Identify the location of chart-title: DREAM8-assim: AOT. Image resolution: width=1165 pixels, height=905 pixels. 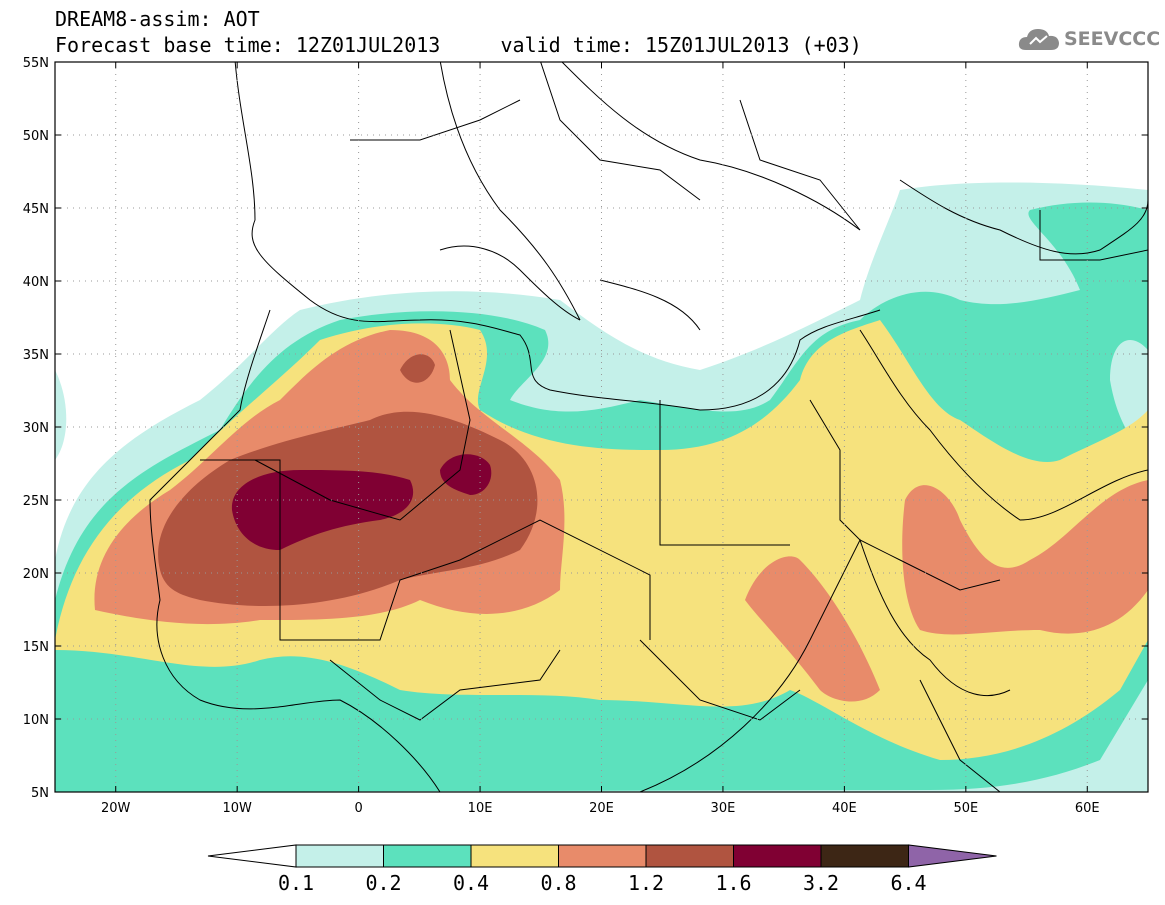
(157, 19).